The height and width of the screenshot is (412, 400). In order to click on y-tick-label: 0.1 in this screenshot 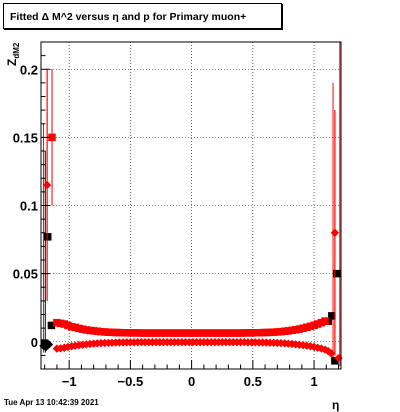, I will do `click(29, 206)`.